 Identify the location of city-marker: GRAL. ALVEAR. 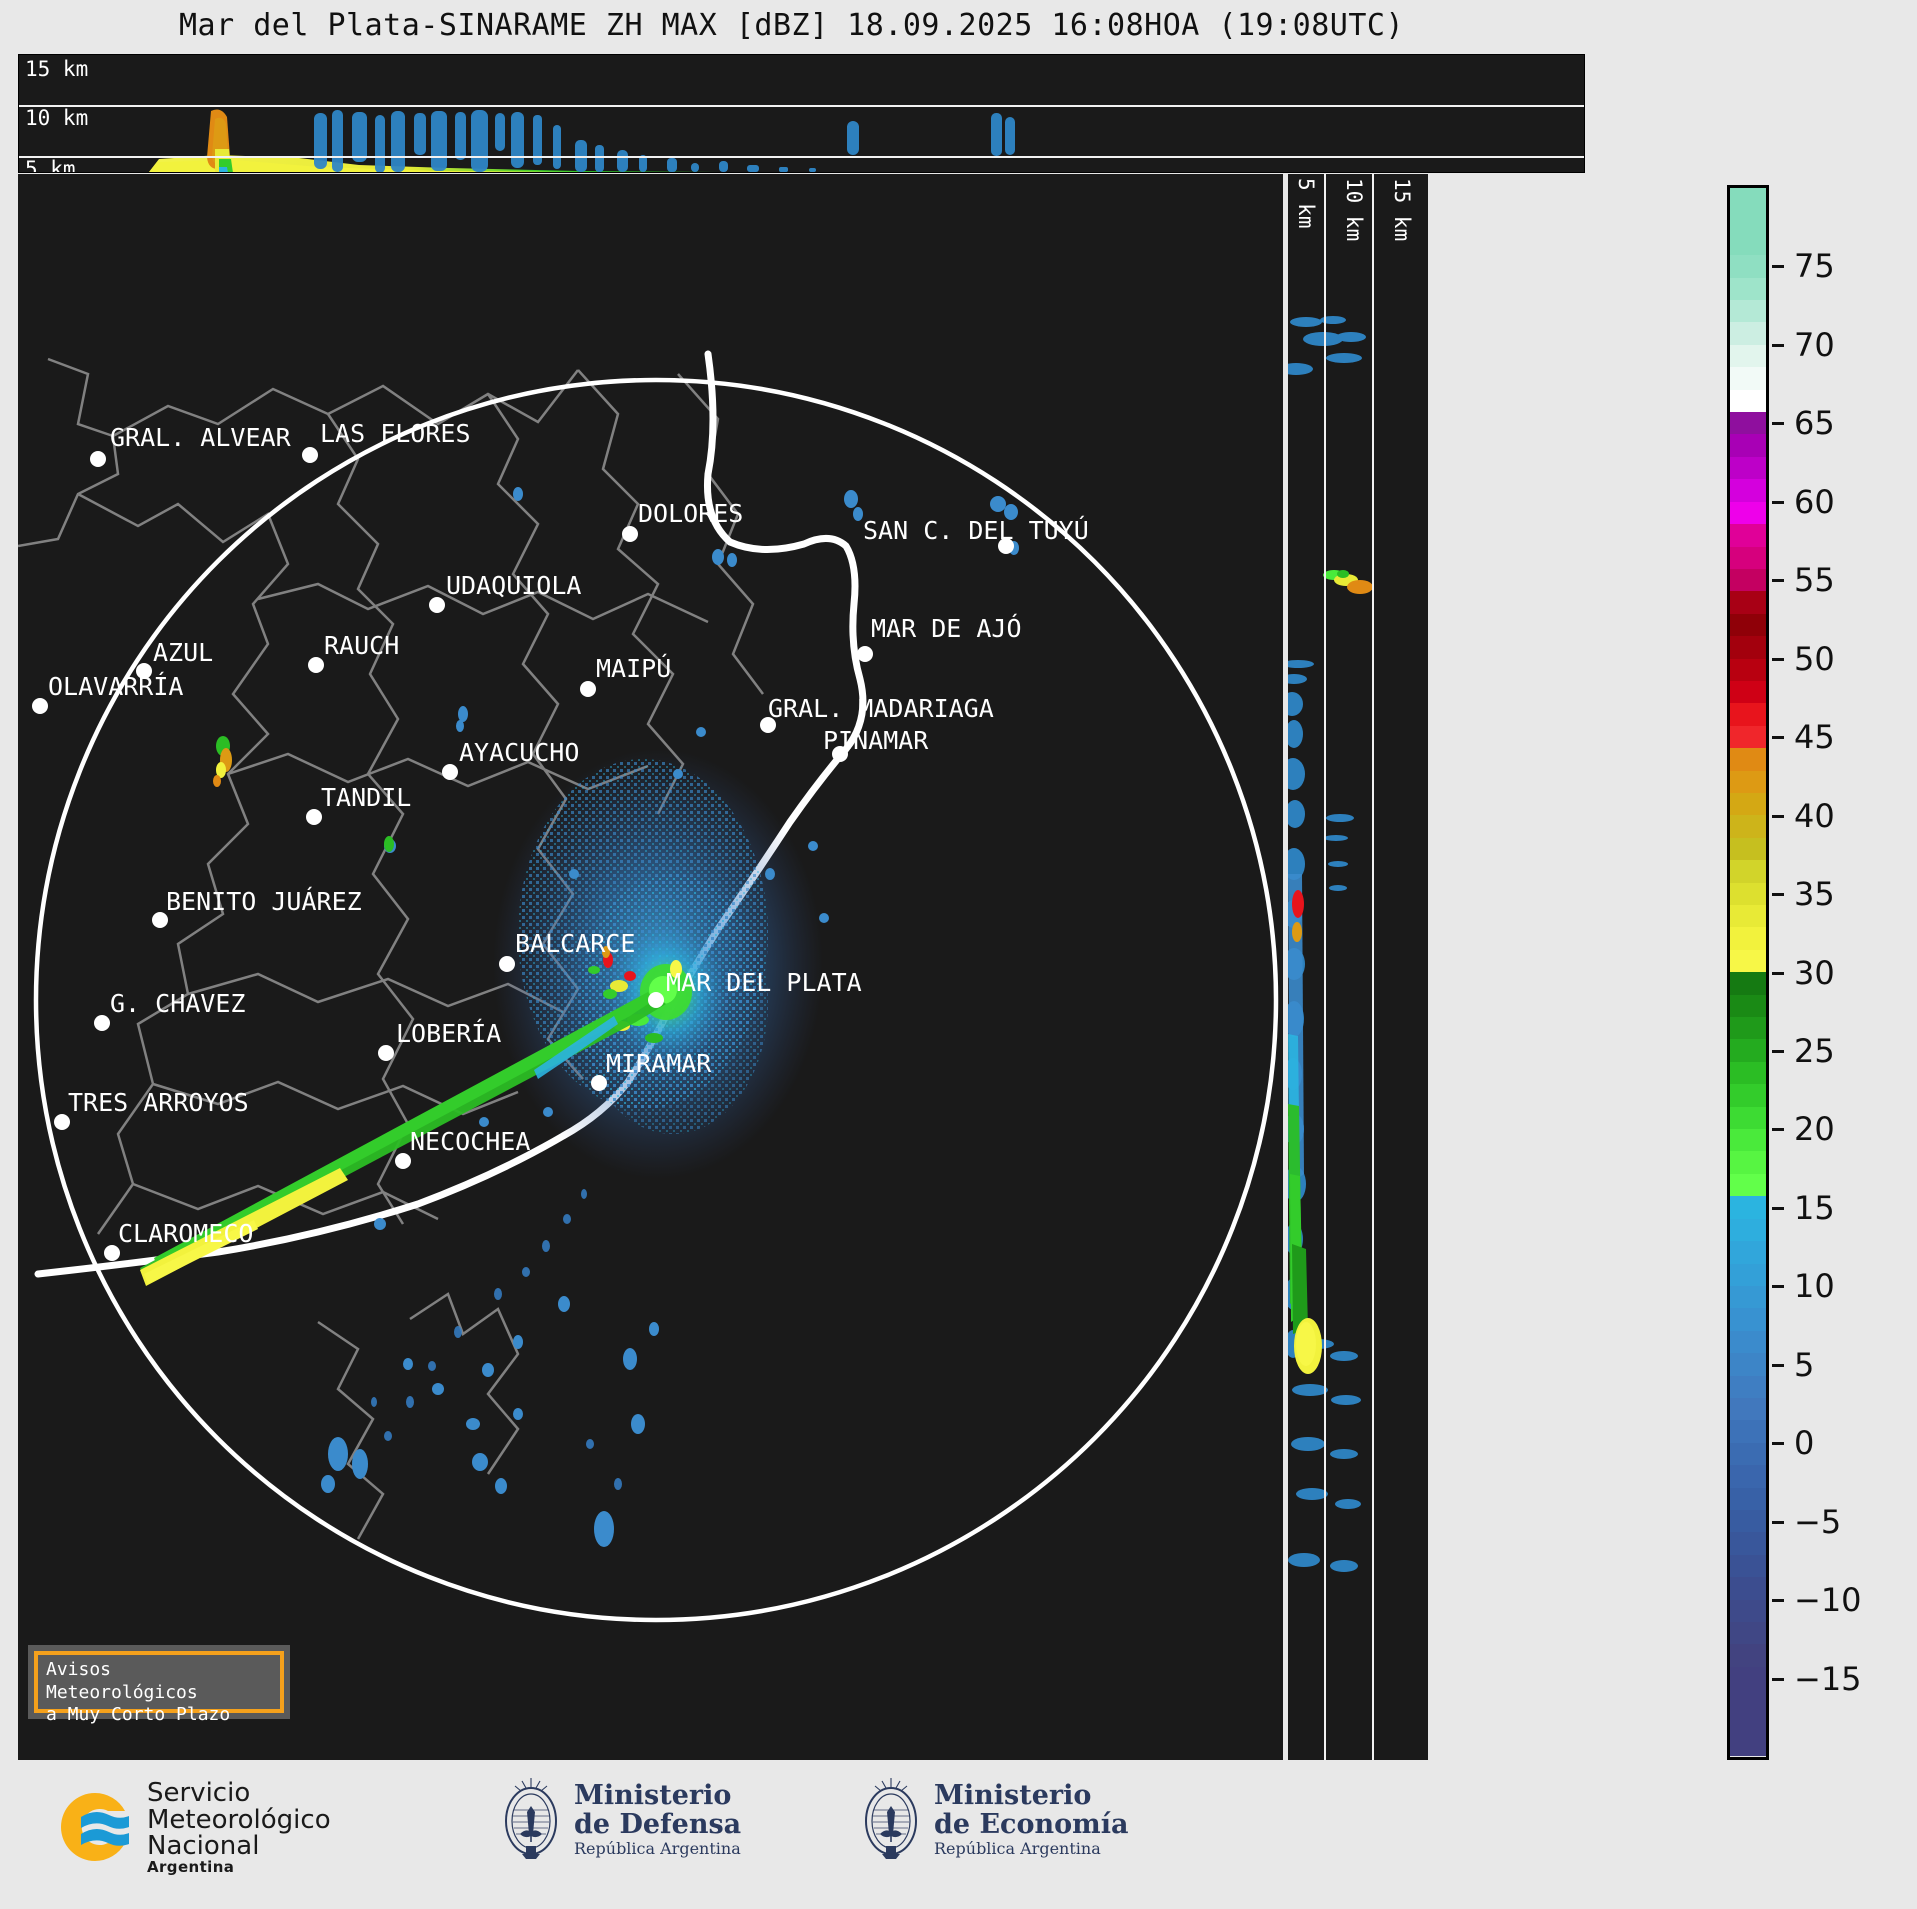
(191, 445).